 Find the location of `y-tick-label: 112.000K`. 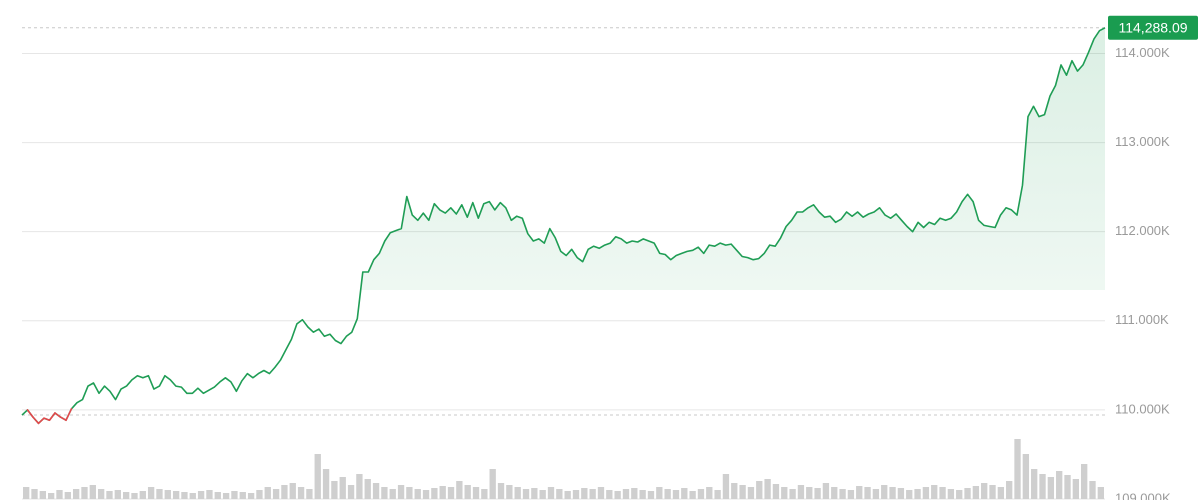

y-tick-label: 112.000K is located at coordinates (1142, 230).